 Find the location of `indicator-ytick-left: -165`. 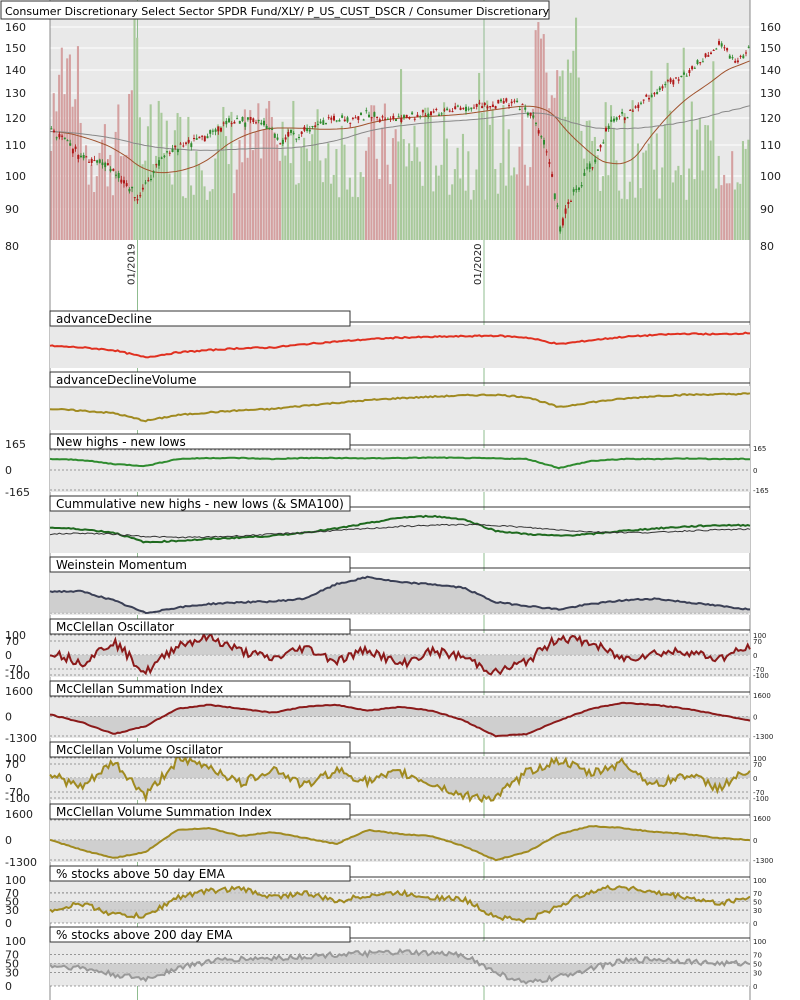

indicator-ytick-left: -165 is located at coordinates (17, 492).